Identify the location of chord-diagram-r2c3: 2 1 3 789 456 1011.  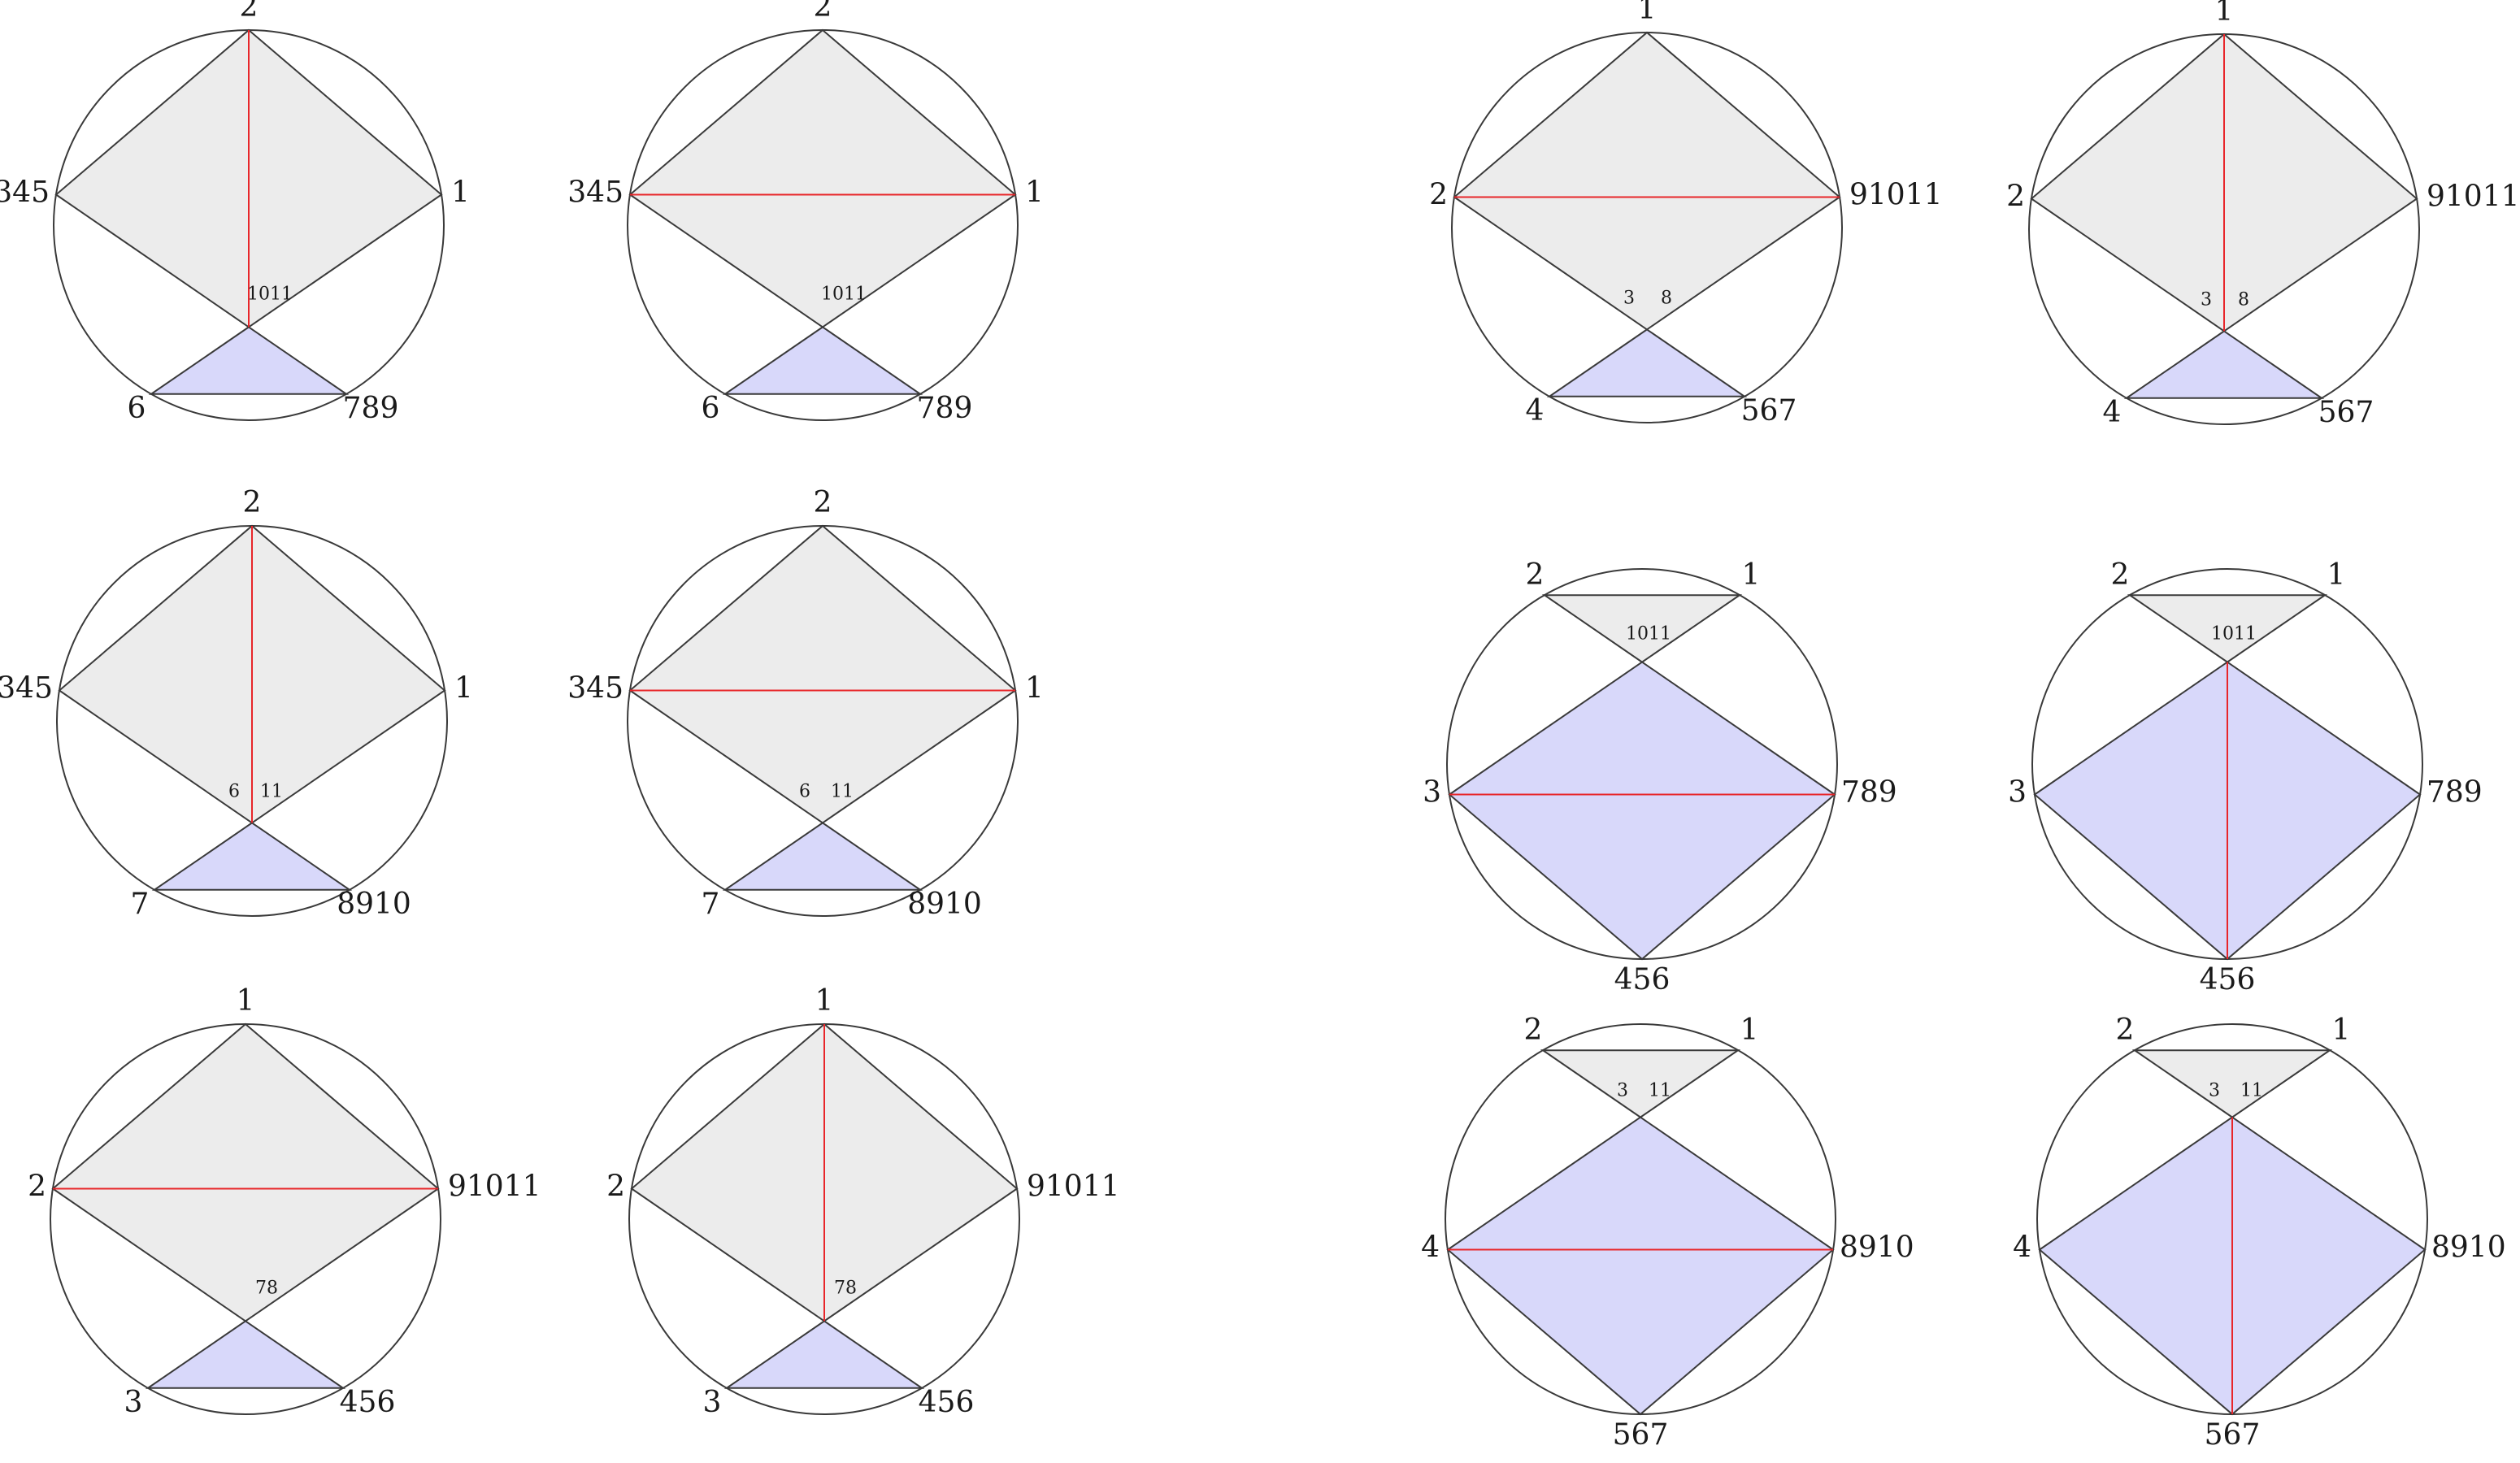
(1660, 777).